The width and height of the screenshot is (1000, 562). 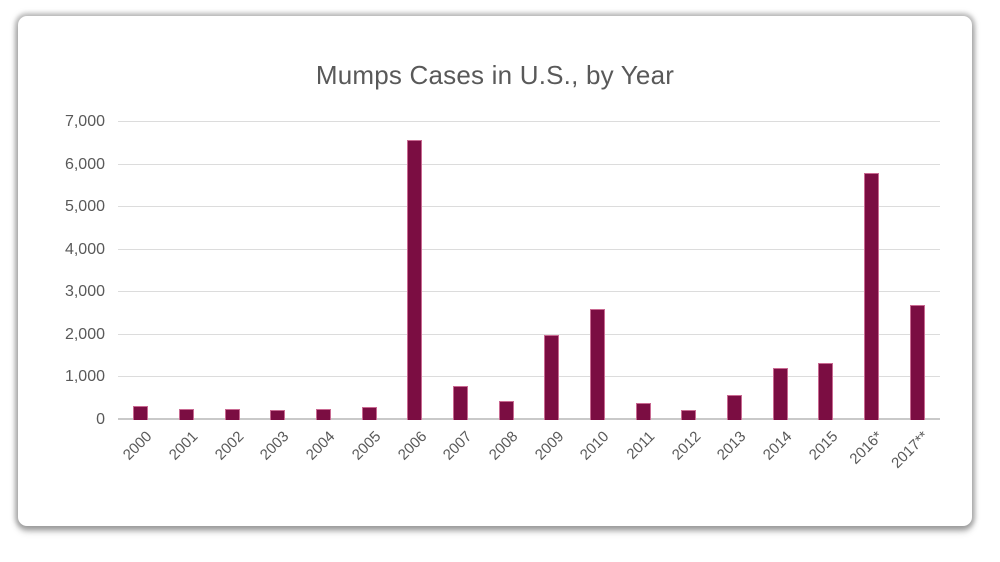 I want to click on x-axis-tick-label: 2004, so click(x=320, y=446).